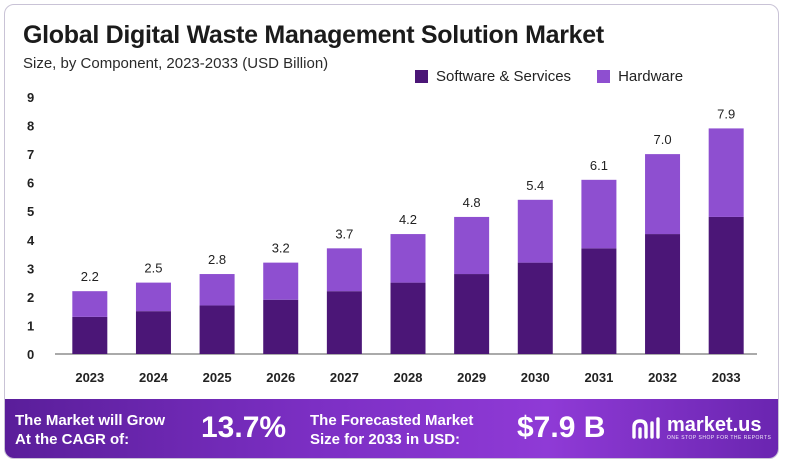 The image size is (785, 465). Describe the element at coordinates (31, 240) in the screenshot. I see `y-tick-label: 4` at that location.